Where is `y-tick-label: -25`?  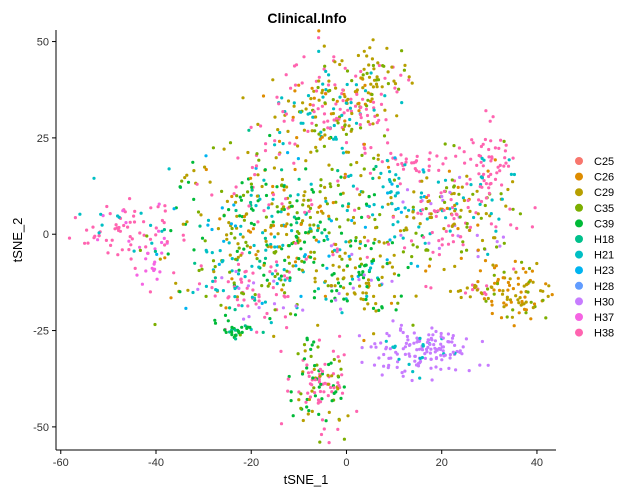
y-tick-label: -25 is located at coordinates (41, 332).